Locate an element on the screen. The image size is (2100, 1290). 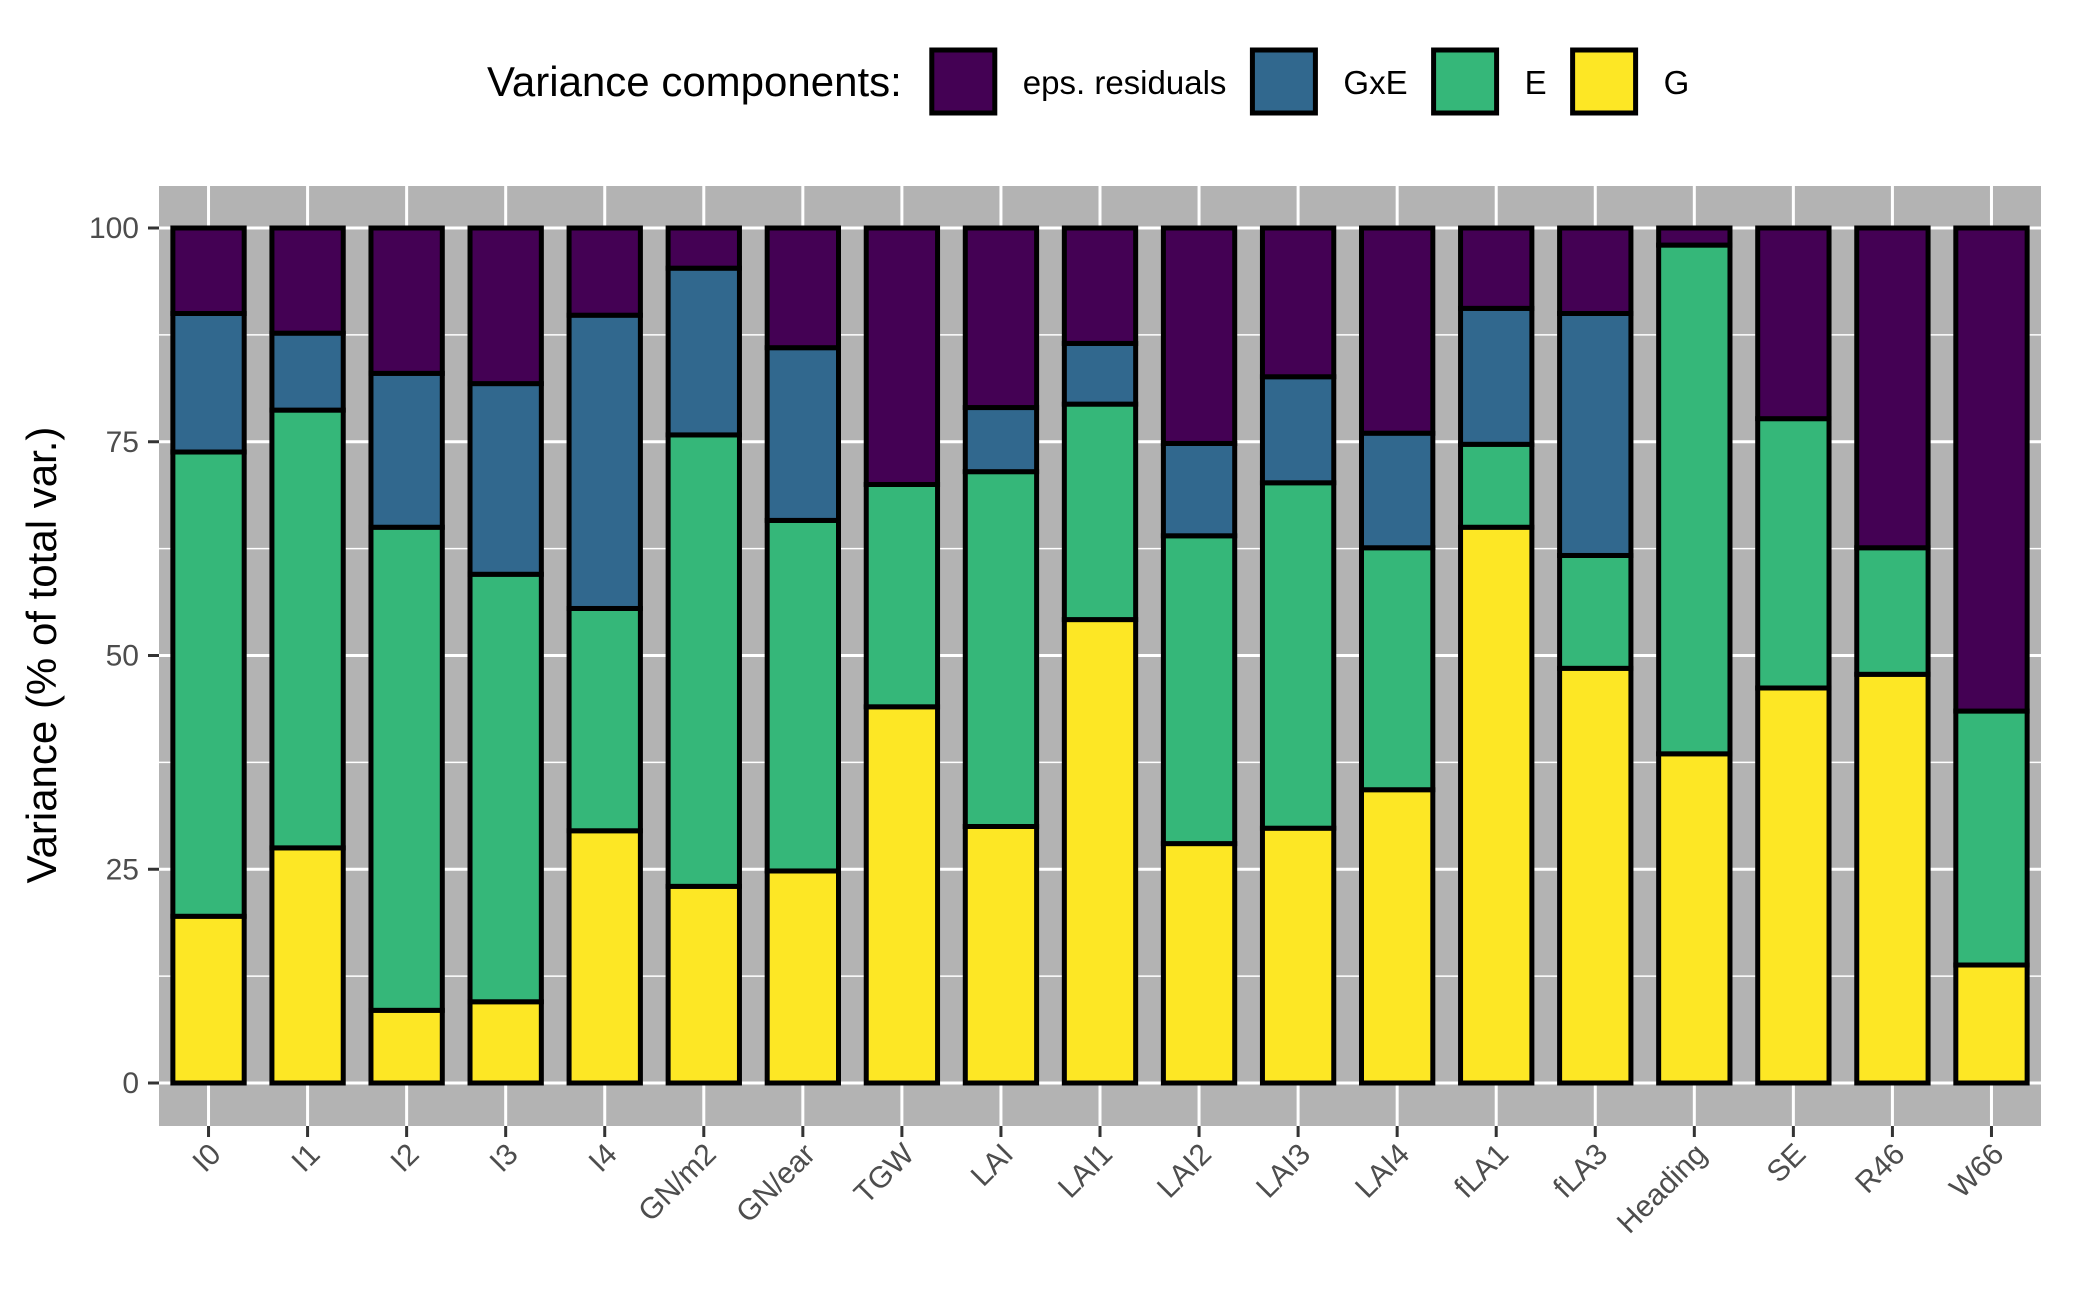
y-axis: 0 25 50 75 100 is located at coordinates (124, 656).